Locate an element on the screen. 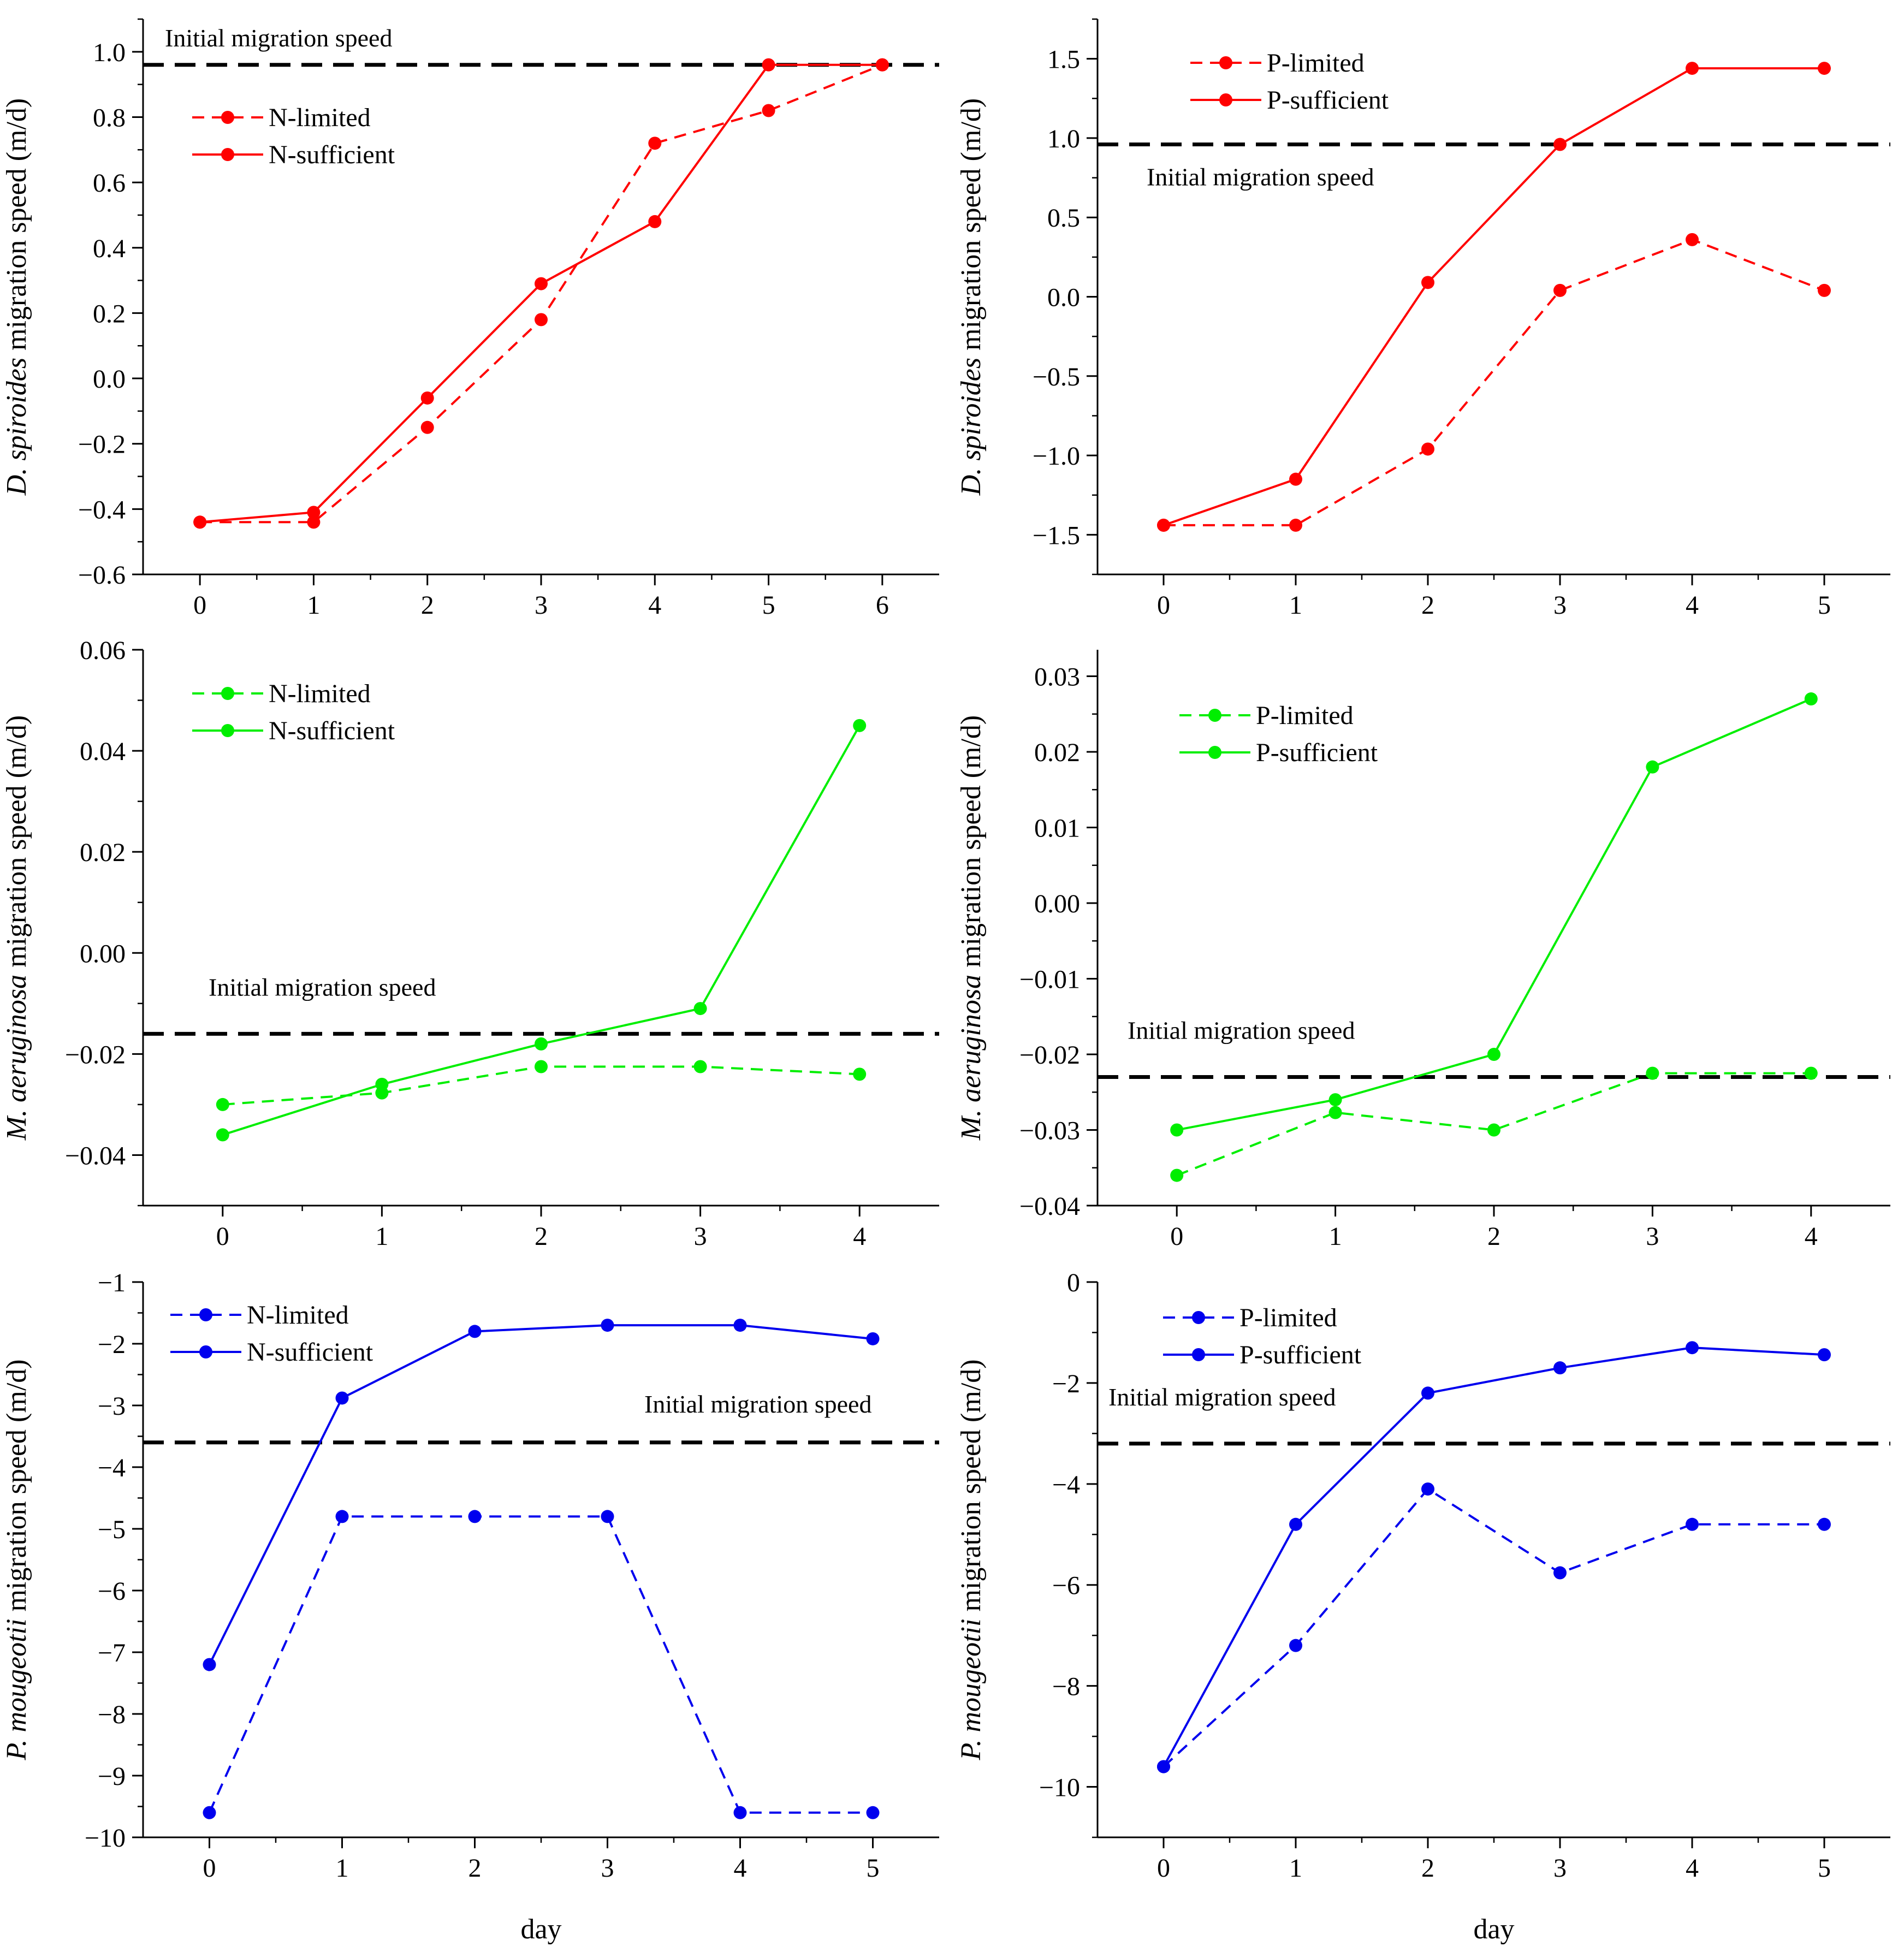 This screenshot has height=1952, width=1904. x-tick-label: 6 is located at coordinates (882, 605).